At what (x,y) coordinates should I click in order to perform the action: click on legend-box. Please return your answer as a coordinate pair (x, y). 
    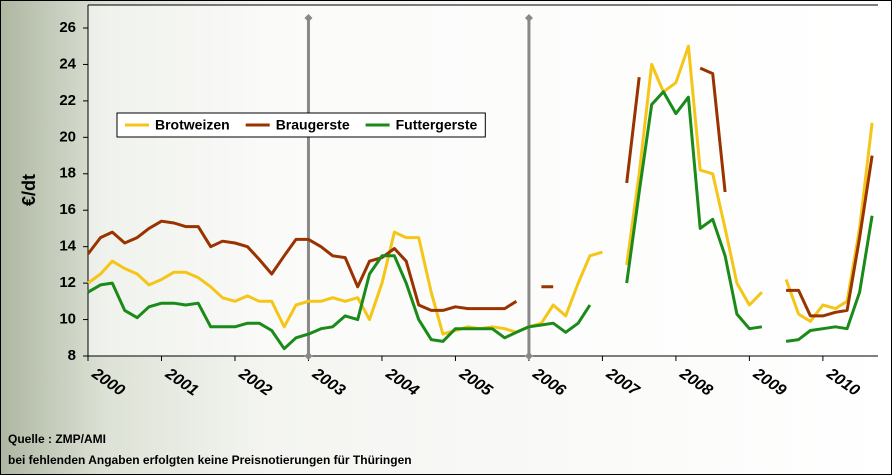
    Looking at the image, I should click on (301, 125).